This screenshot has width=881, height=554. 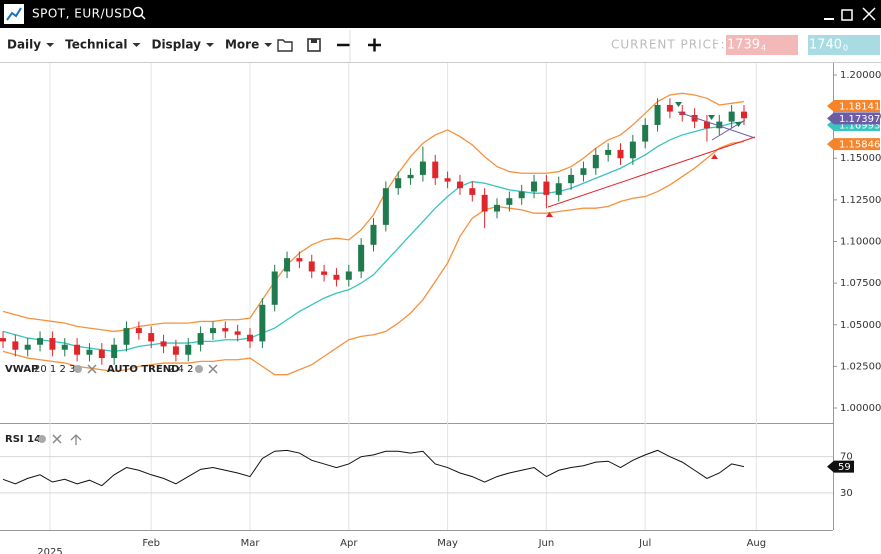 I want to click on rsi-title: RSI 14, so click(x=23, y=439).